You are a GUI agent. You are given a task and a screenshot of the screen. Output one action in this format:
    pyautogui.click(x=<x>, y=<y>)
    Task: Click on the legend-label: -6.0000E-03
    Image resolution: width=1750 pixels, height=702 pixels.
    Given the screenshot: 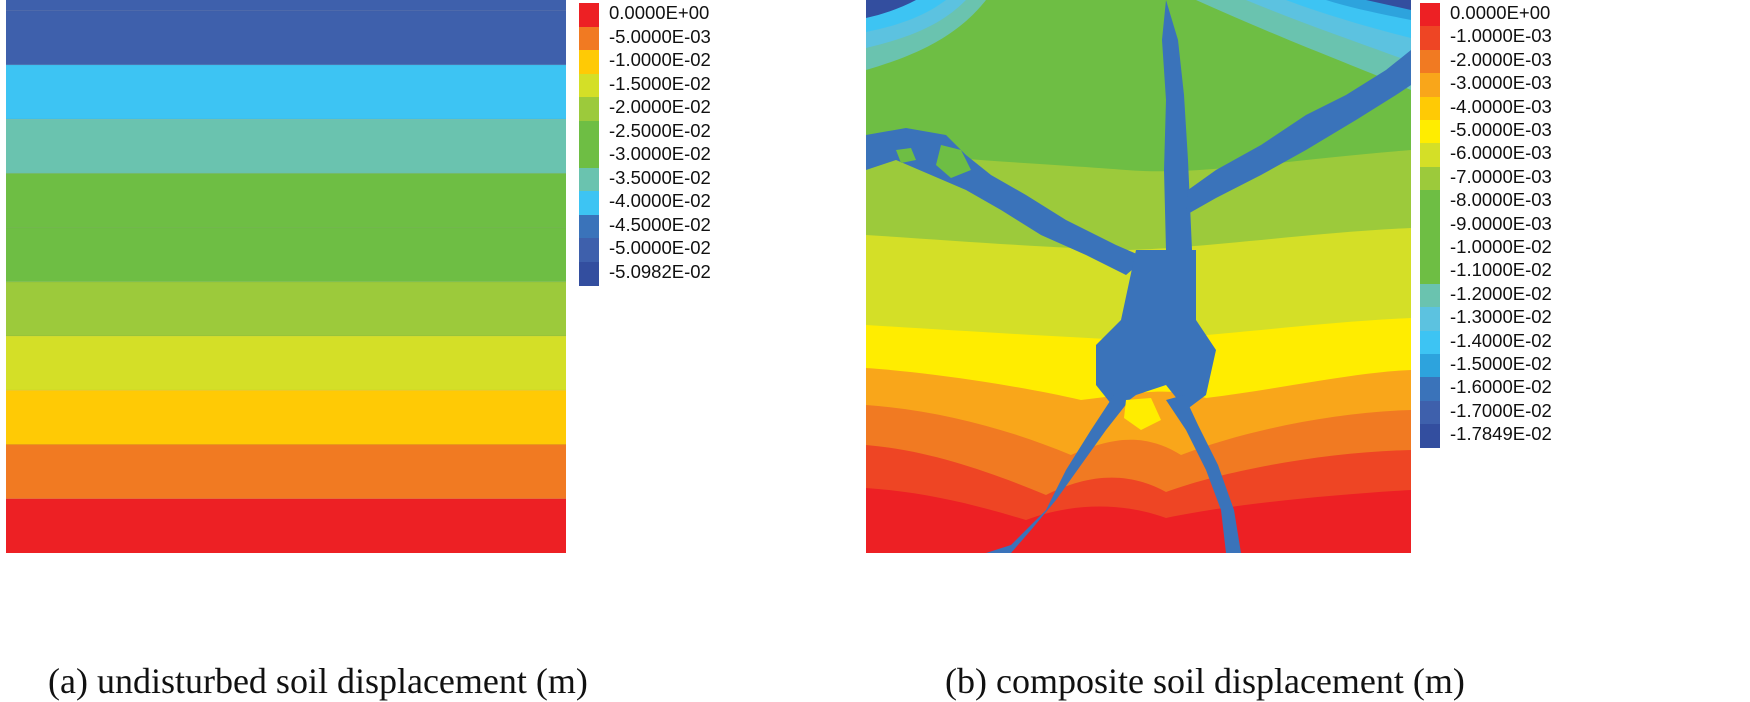 What is the action you would take?
    pyautogui.click(x=1501, y=153)
    